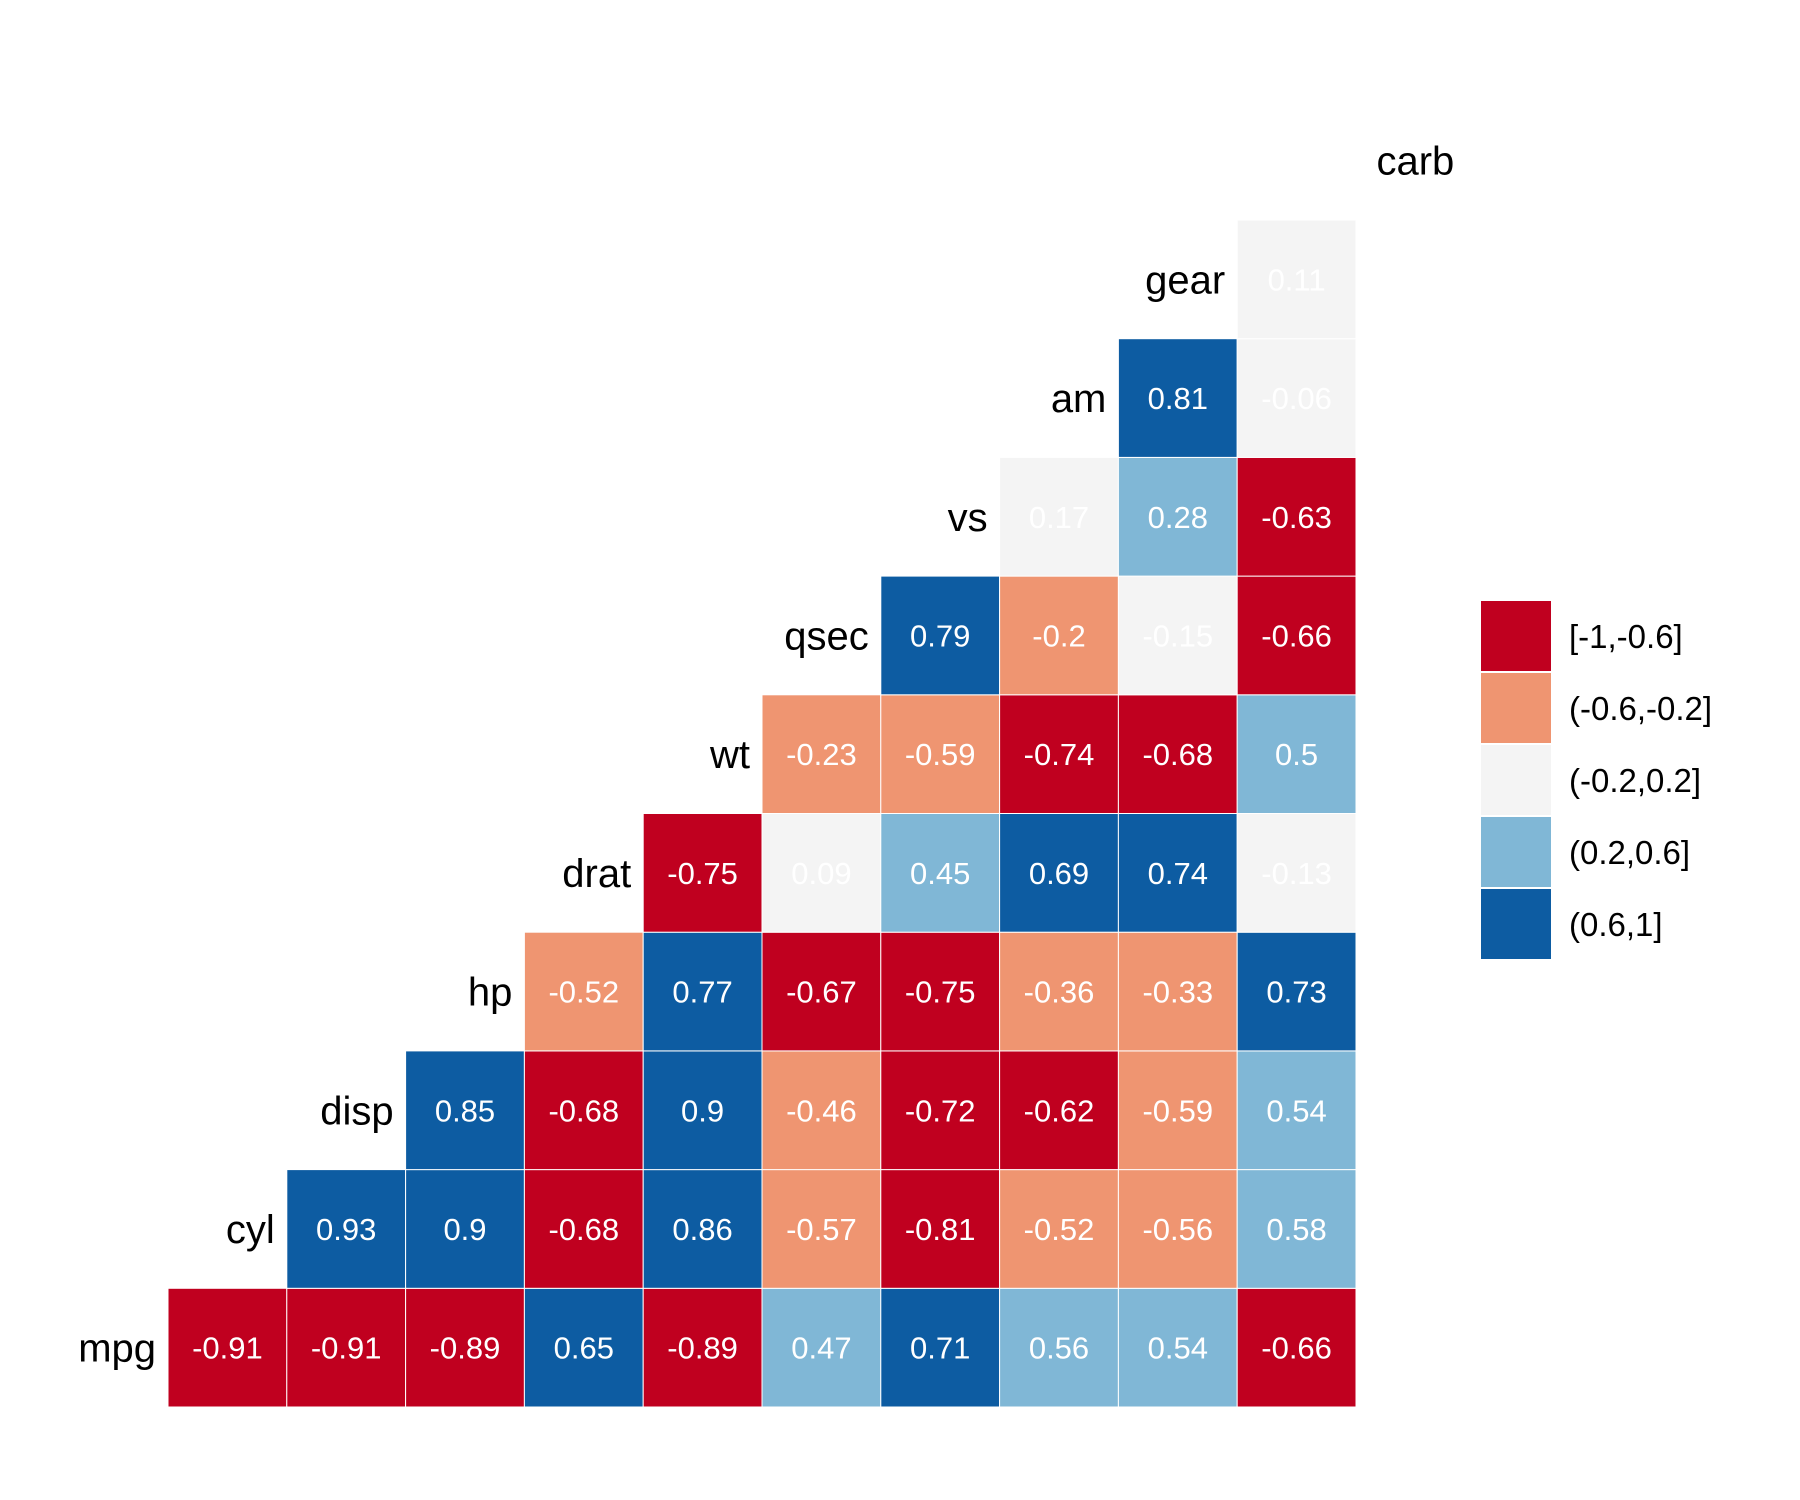 Image resolution: width=1800 pixels, height=1500 pixels. Describe the element at coordinates (1178, 873) in the screenshot. I see `cell-value-drat-gear: 0.74` at that location.